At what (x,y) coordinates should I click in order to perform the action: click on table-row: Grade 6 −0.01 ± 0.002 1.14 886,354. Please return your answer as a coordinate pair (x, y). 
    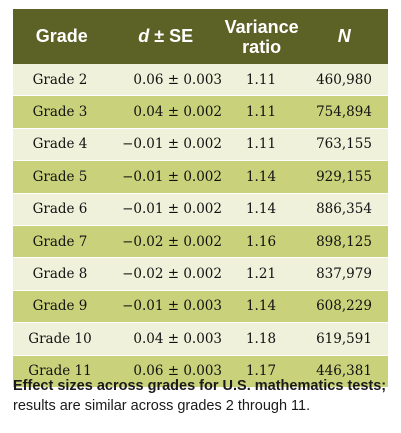
    Looking at the image, I should click on (200, 209).